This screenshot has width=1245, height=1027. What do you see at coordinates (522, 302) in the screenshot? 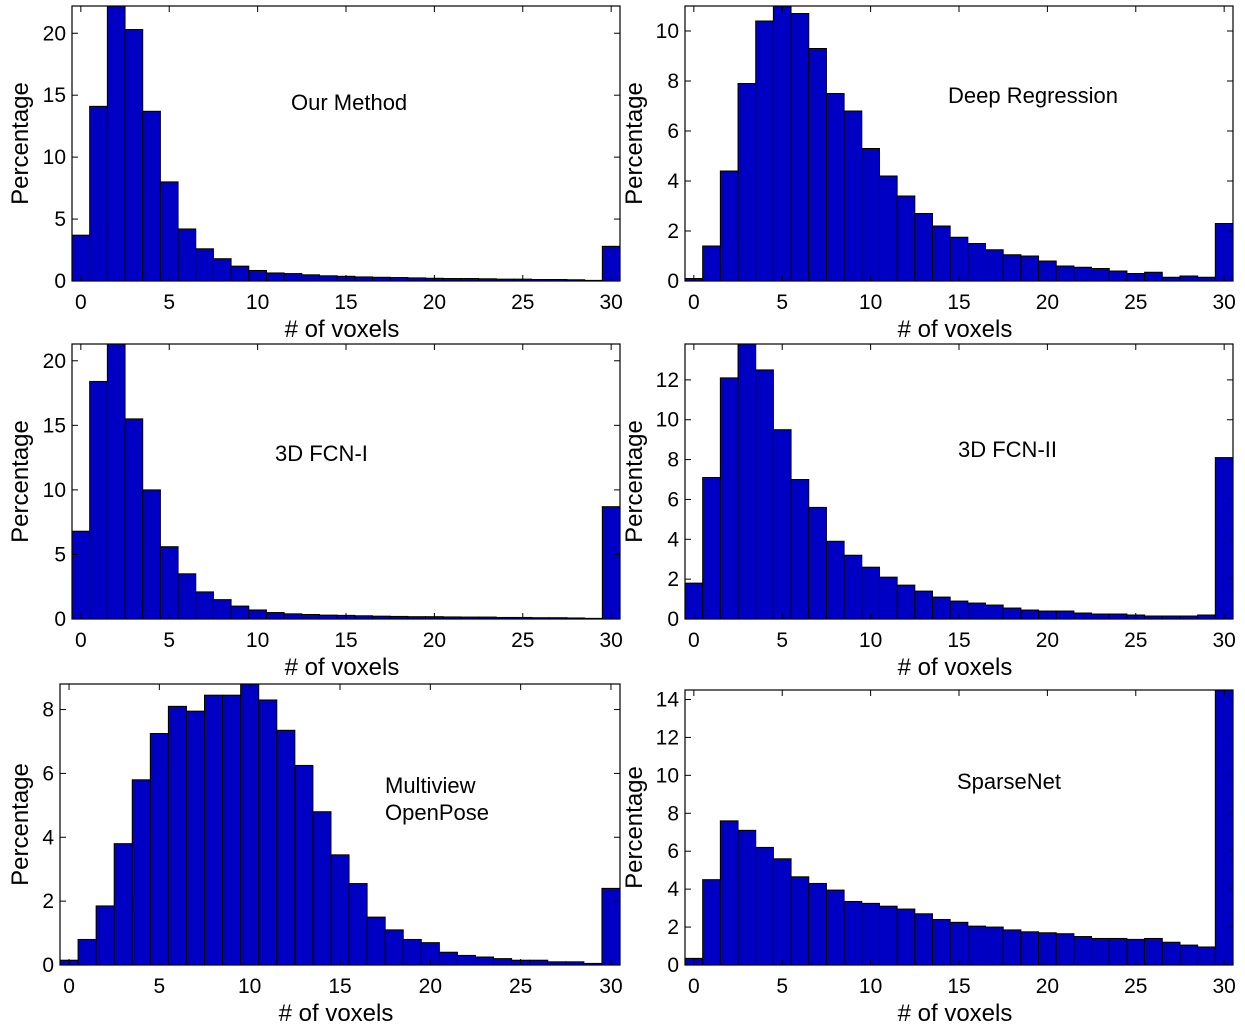
I see `our-method-xtick-label-25: 25` at bounding box center [522, 302].